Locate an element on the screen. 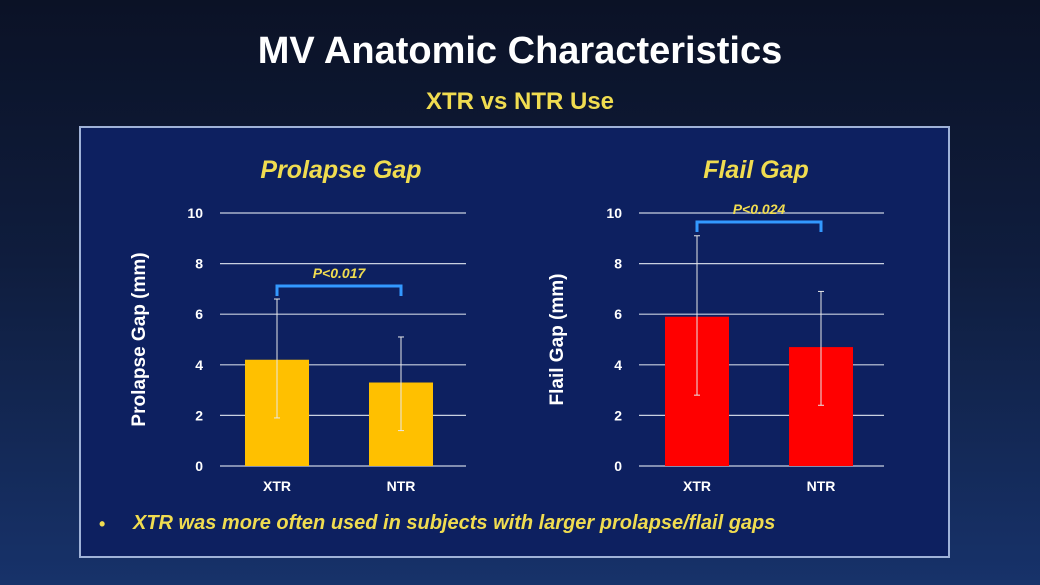 This screenshot has height=585, width=1040. flail-p-value-label: P<0.024 is located at coordinates (759, 209).